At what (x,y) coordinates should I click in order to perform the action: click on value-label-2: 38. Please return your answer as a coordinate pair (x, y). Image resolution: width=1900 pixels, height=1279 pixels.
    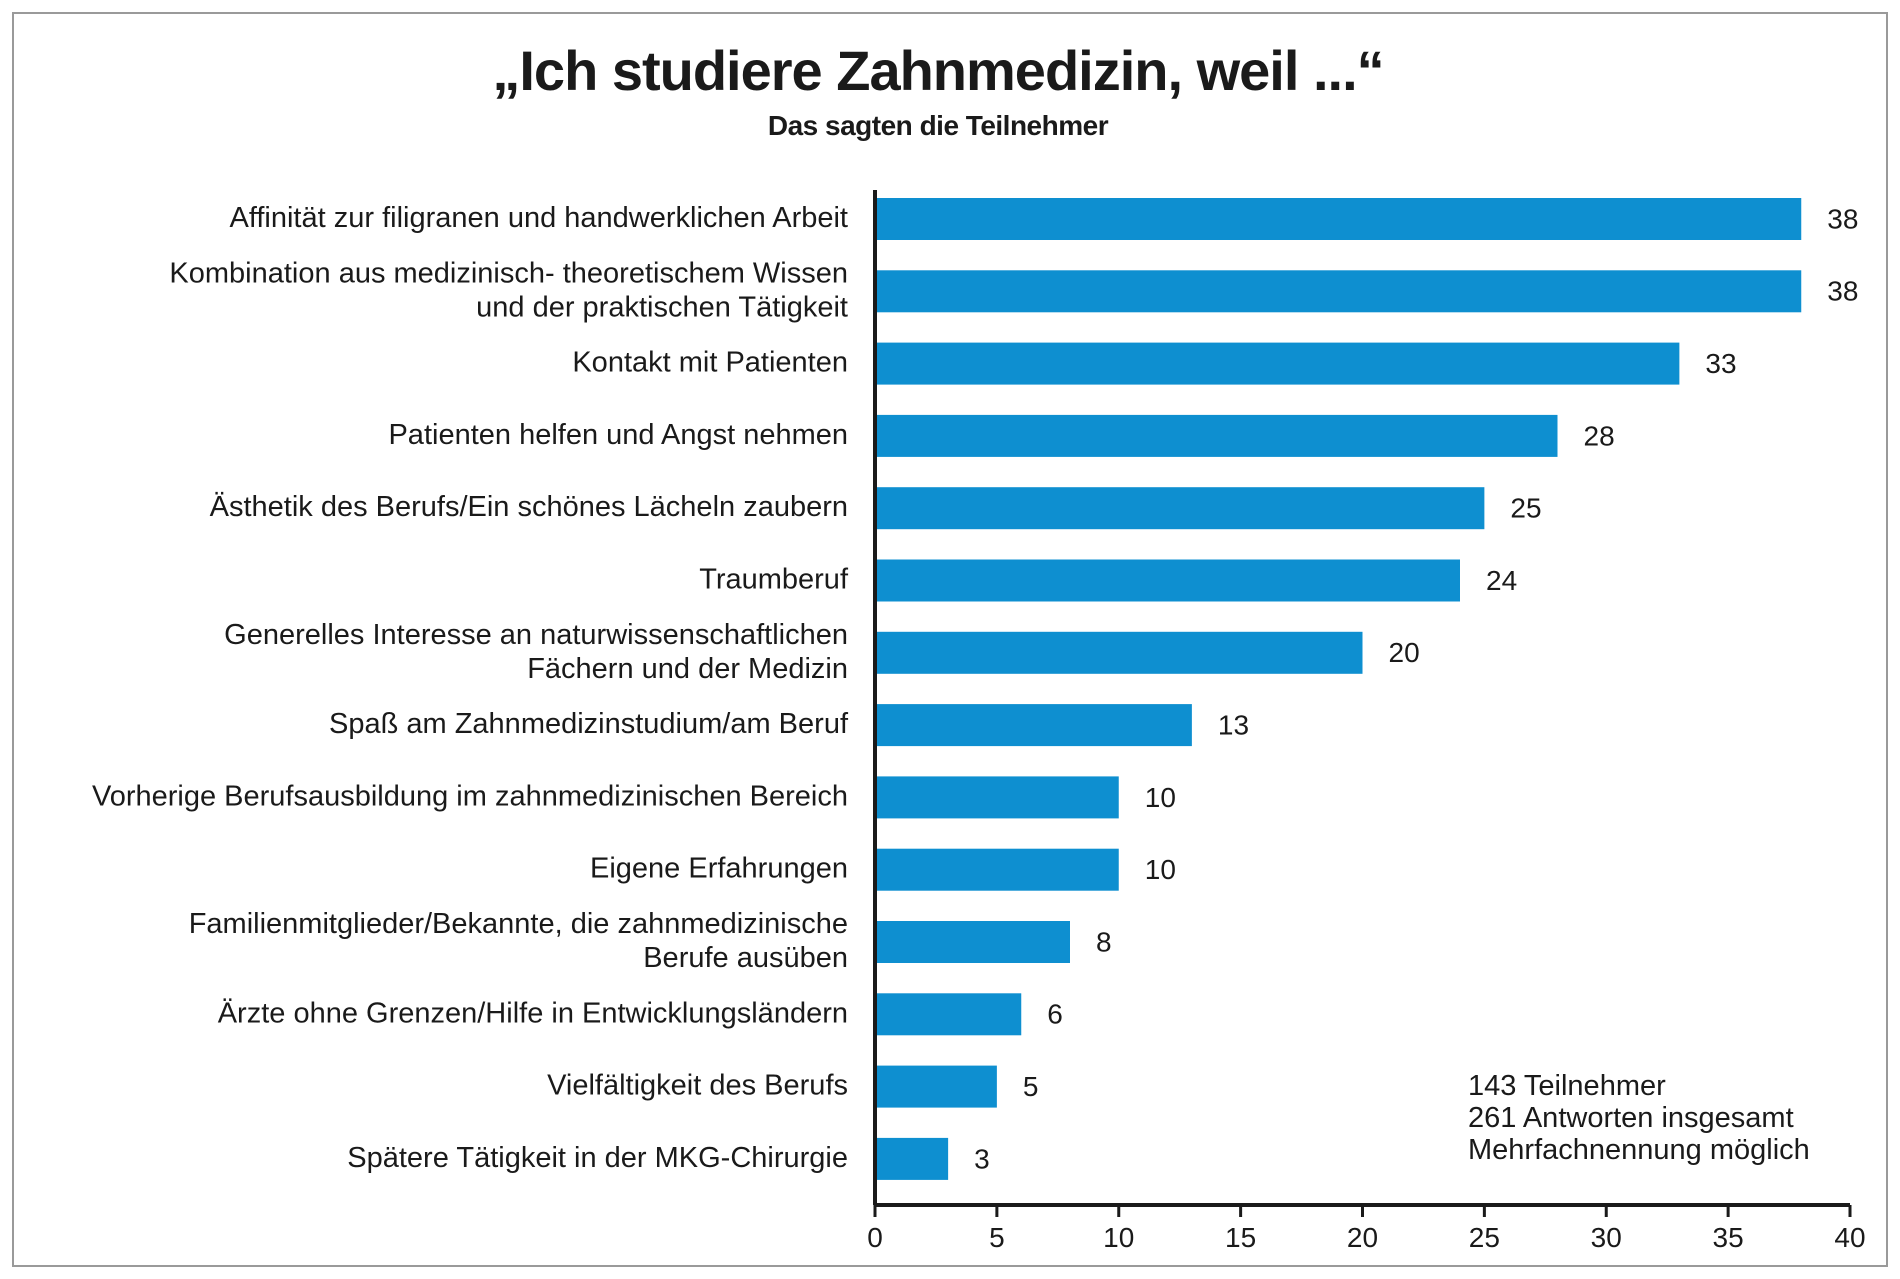
    Looking at the image, I should click on (1842, 291).